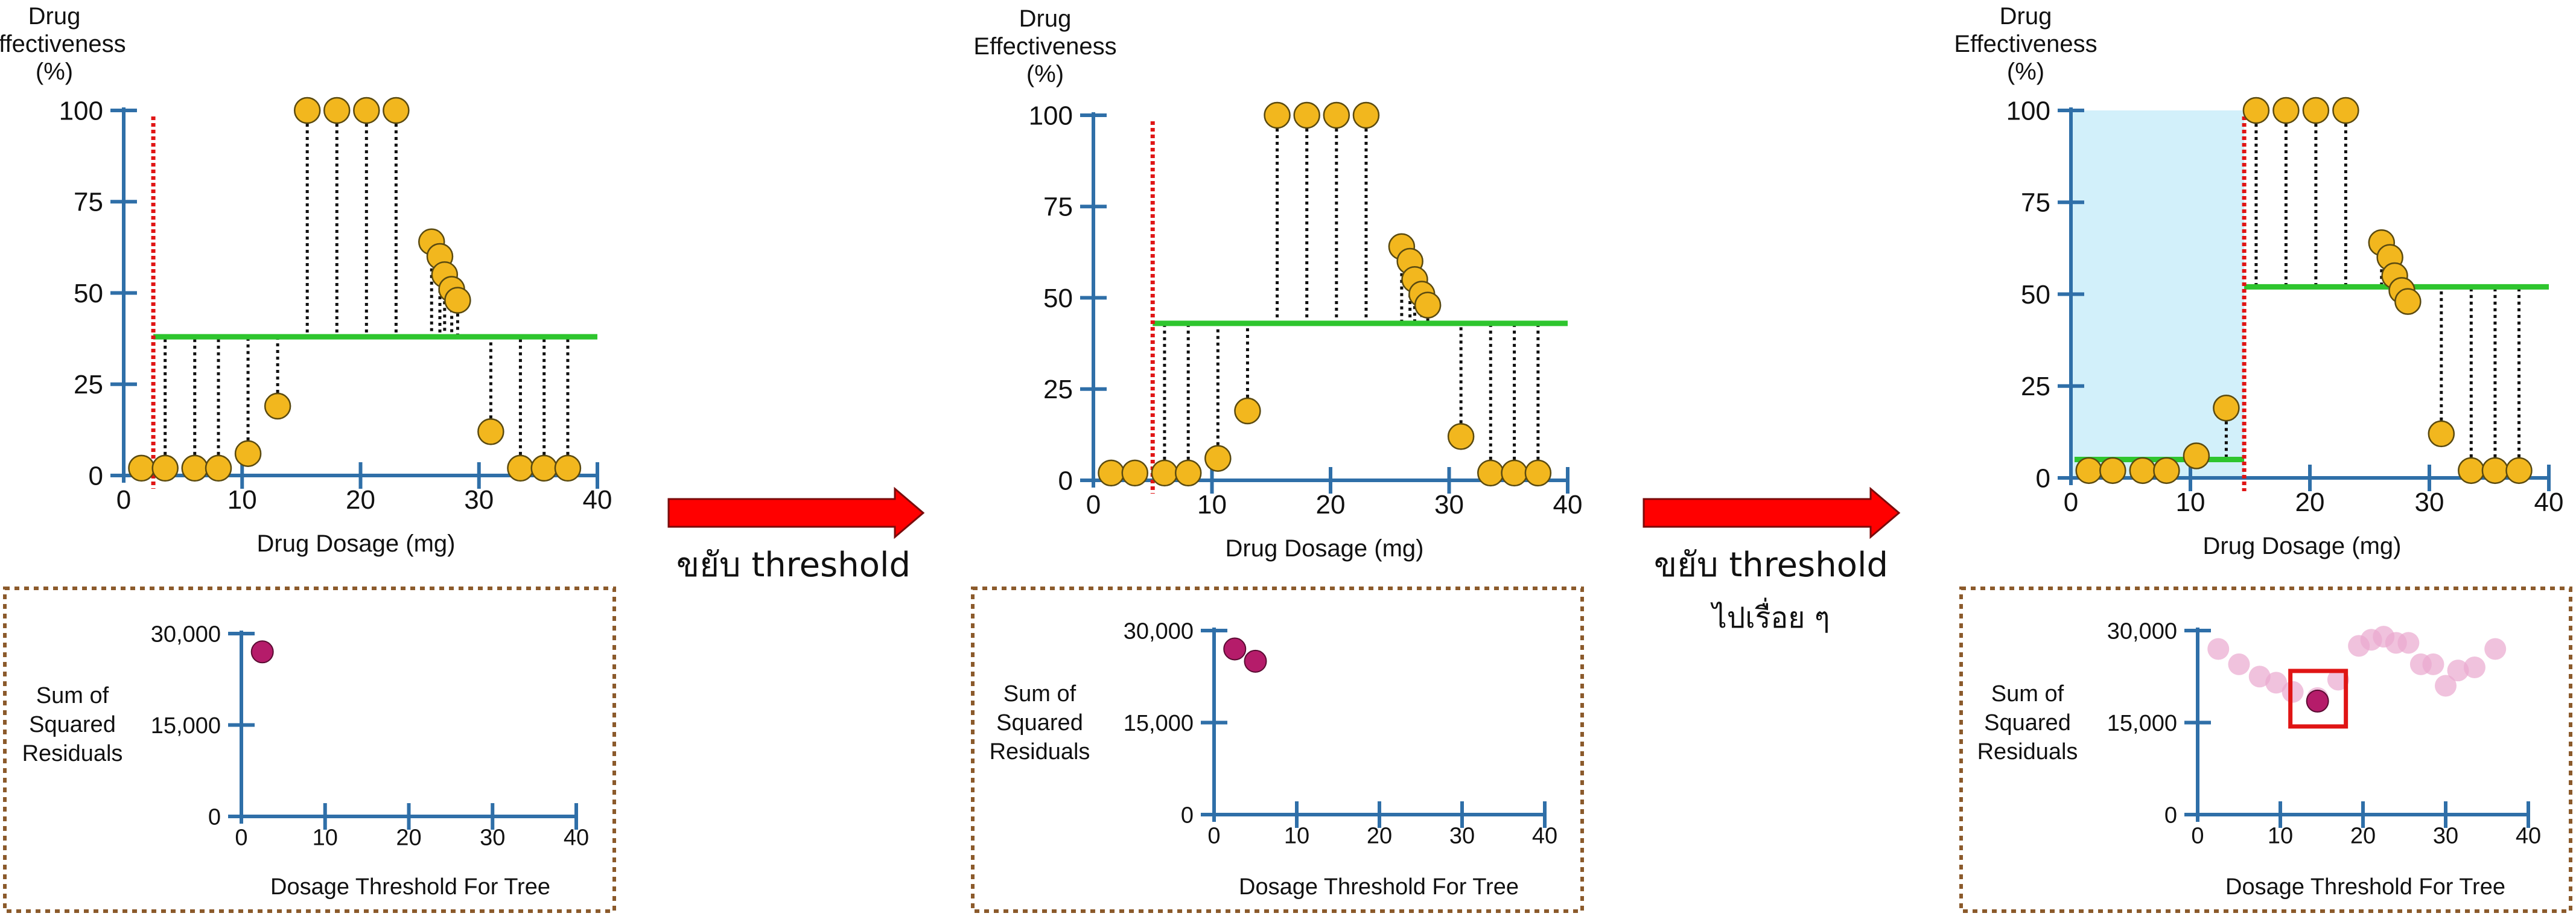 The image size is (2576, 919). Describe the element at coordinates (2191, 502) in the screenshot. I see `top-3-x-tick-label: 10` at that location.